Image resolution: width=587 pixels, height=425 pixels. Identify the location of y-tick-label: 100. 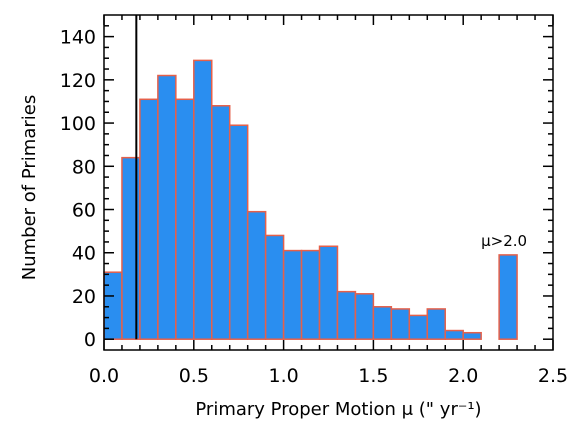
(78, 124).